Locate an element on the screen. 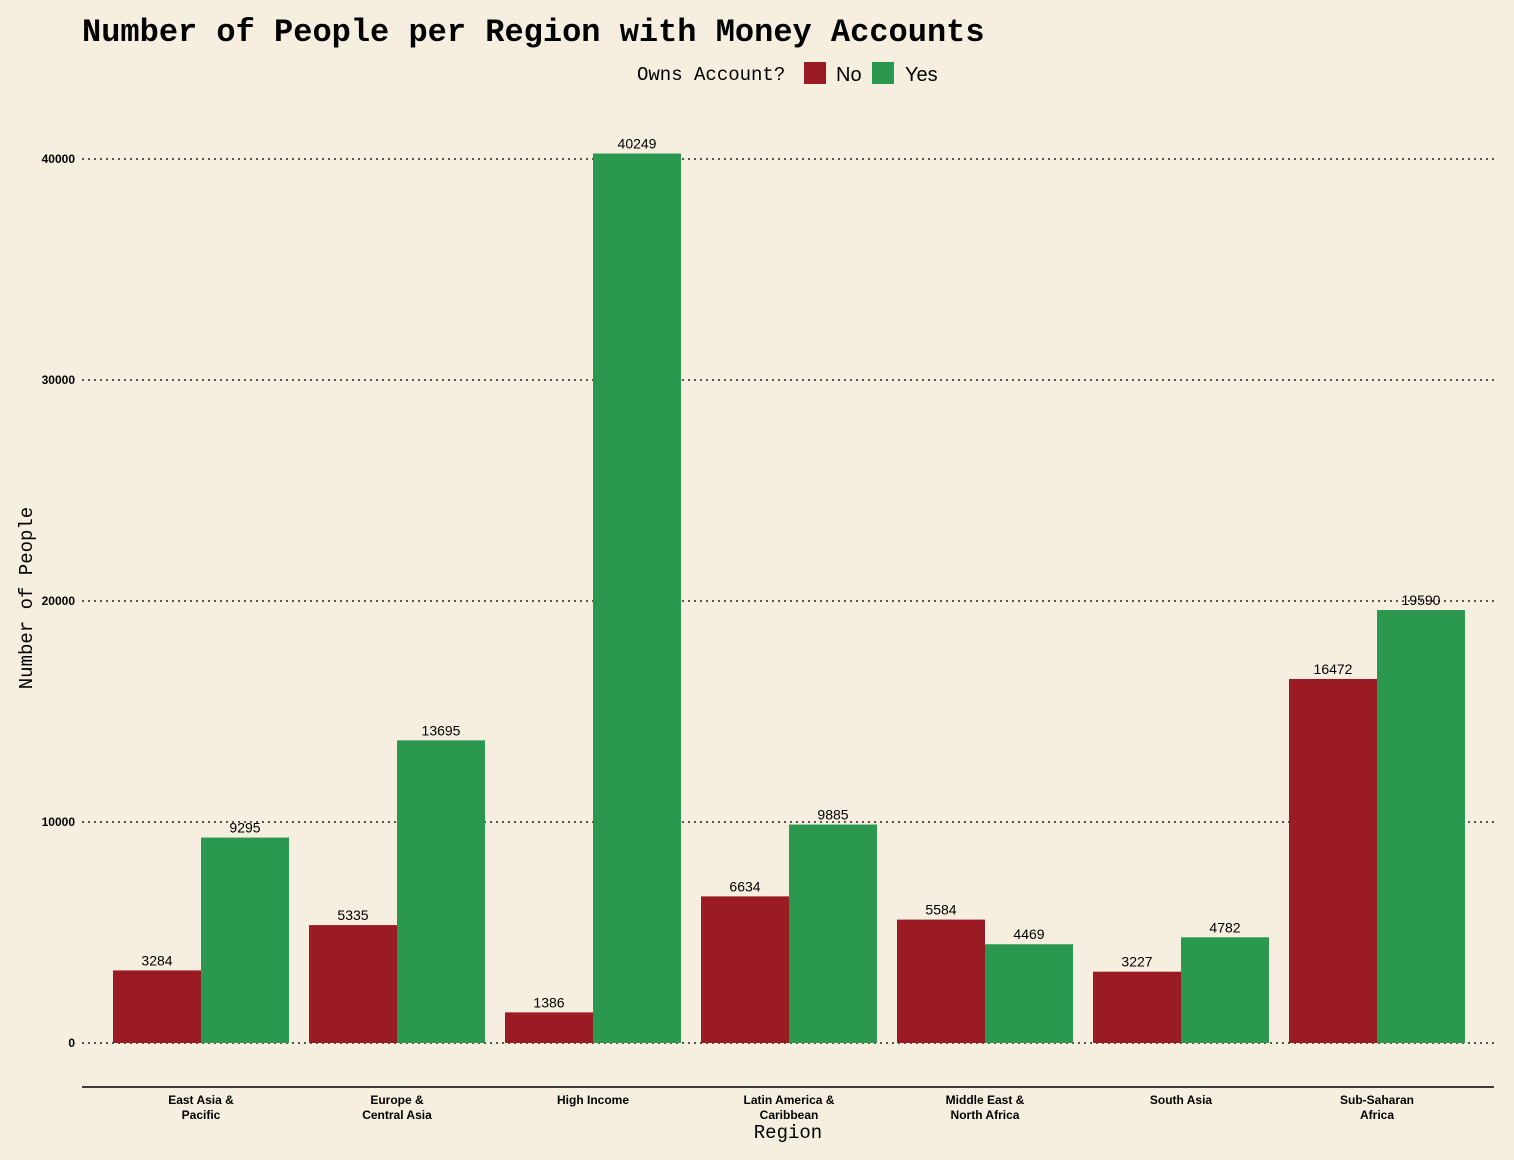 The width and height of the screenshot is (1514, 1160). legend-title: Owns Account? is located at coordinates (711, 75).